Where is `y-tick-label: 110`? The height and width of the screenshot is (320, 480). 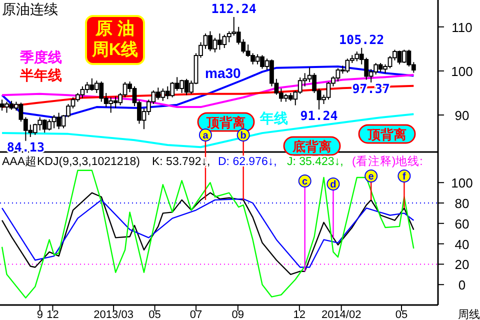
y-tick-label: 110 is located at coordinates (462, 27).